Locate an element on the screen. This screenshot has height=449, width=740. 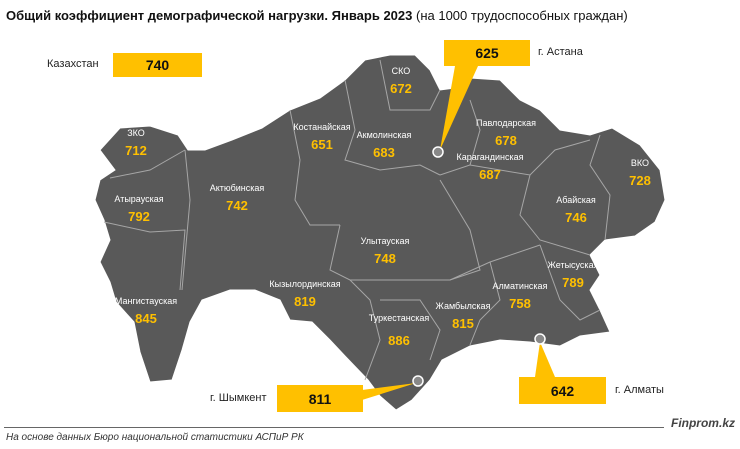
almaty-label: г. Алматы is located at coordinates (639, 390).